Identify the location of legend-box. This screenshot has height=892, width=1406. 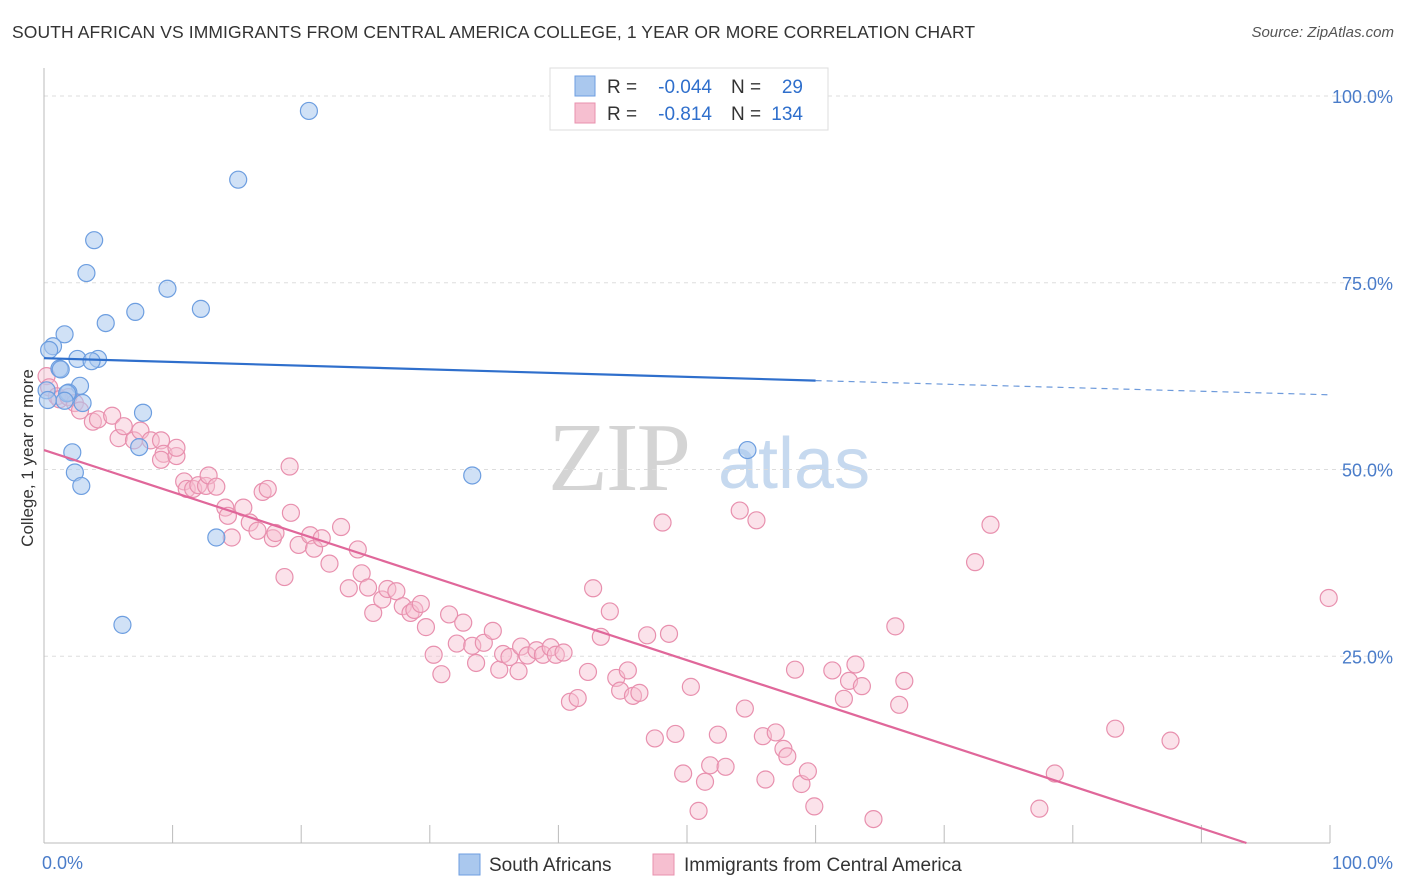
(689, 99).